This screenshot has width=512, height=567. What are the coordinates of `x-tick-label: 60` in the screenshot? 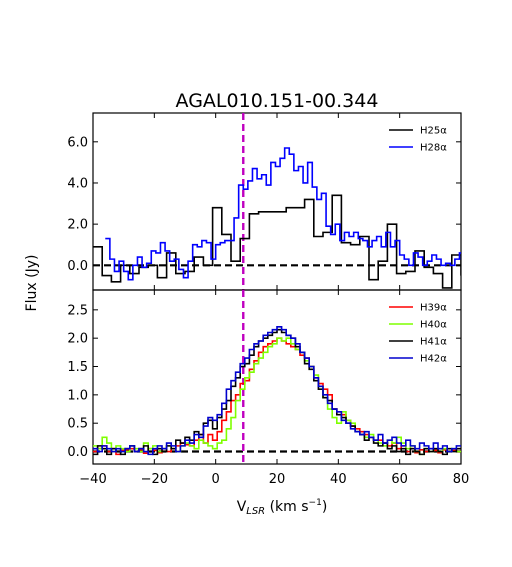 It's located at (399, 479).